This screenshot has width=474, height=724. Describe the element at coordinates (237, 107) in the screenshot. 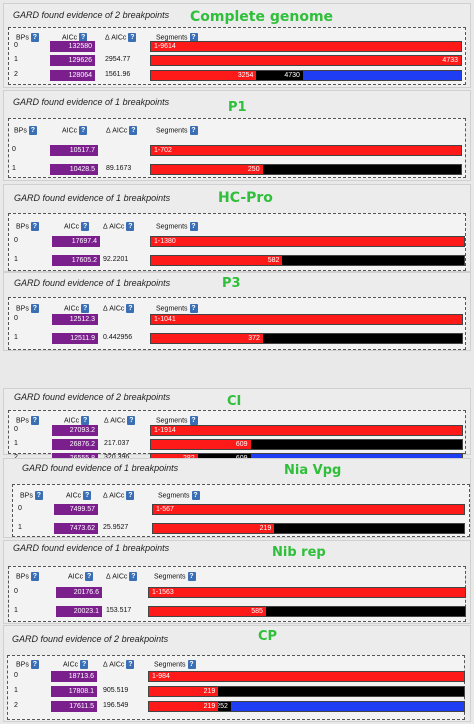

I see `gene-label: P1` at that location.